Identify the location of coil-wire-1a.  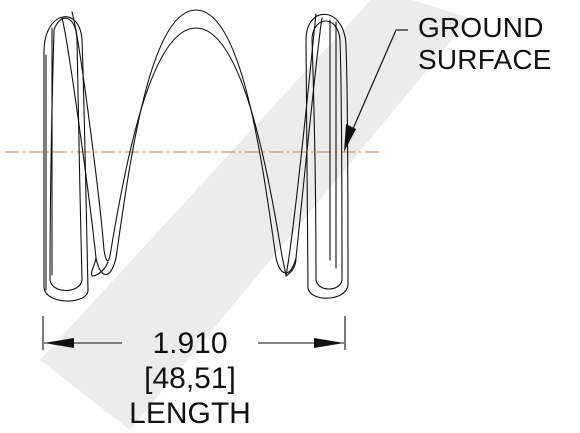
(89, 146).